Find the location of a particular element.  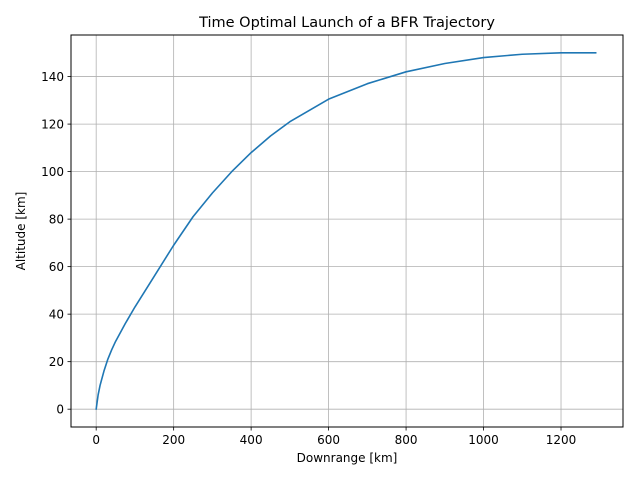

chart-title: Time Optimal Launch of a BFR Trajectory is located at coordinates (346, 23).